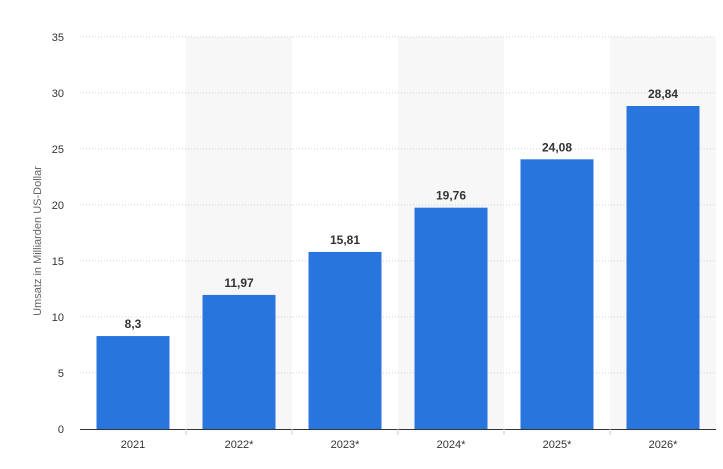 This screenshot has height=469, width=723. Describe the element at coordinates (58, 262) in the screenshot. I see `y-tick-label: 15` at that location.